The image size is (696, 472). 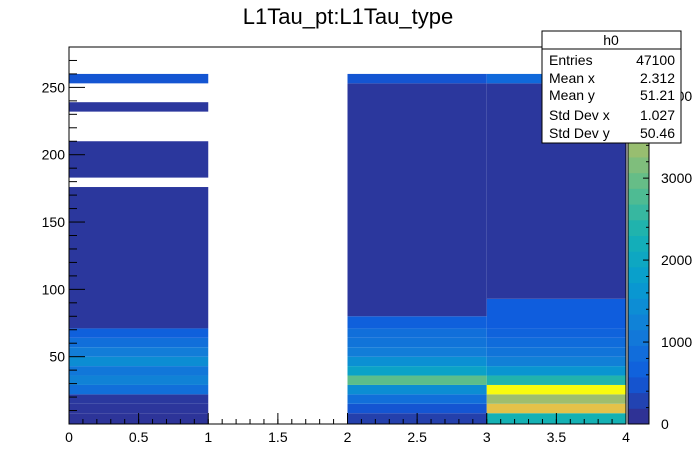 What do you see at coordinates (572, 78) in the screenshot?
I see `stats-label-mean-x: Mean x` at bounding box center [572, 78].